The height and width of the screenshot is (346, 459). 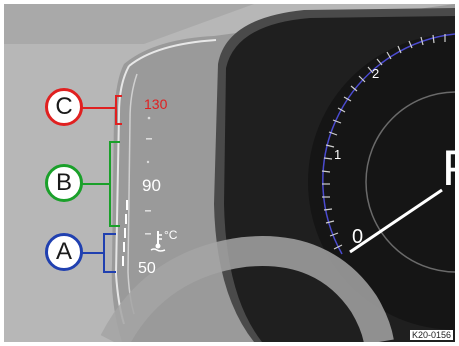 I want to click on figure-code: K20-0156, so click(x=431, y=335).